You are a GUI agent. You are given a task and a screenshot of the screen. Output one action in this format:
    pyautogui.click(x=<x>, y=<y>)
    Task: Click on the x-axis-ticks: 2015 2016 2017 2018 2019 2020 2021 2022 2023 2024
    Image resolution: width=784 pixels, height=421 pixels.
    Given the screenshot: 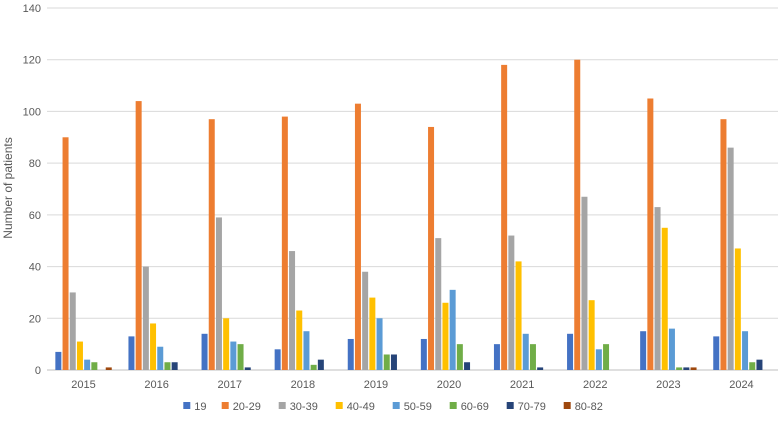 What is the action you would take?
    pyautogui.click(x=412, y=385)
    